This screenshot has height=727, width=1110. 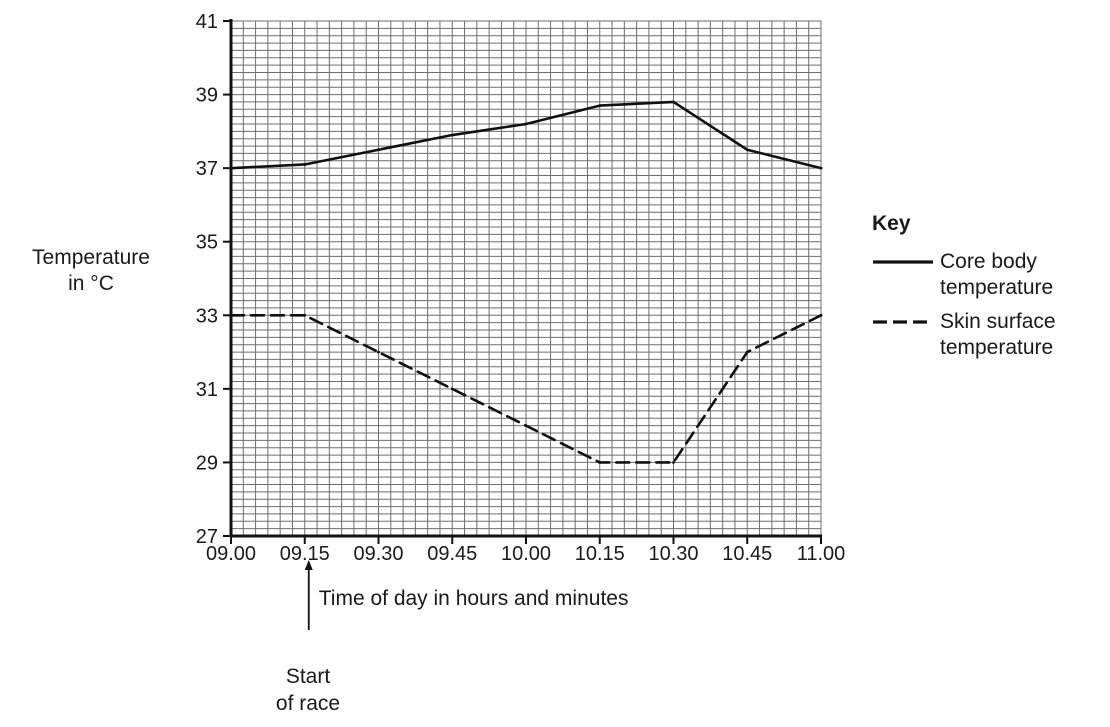 What do you see at coordinates (308, 565) in the screenshot?
I see `start-arrow-head` at bounding box center [308, 565].